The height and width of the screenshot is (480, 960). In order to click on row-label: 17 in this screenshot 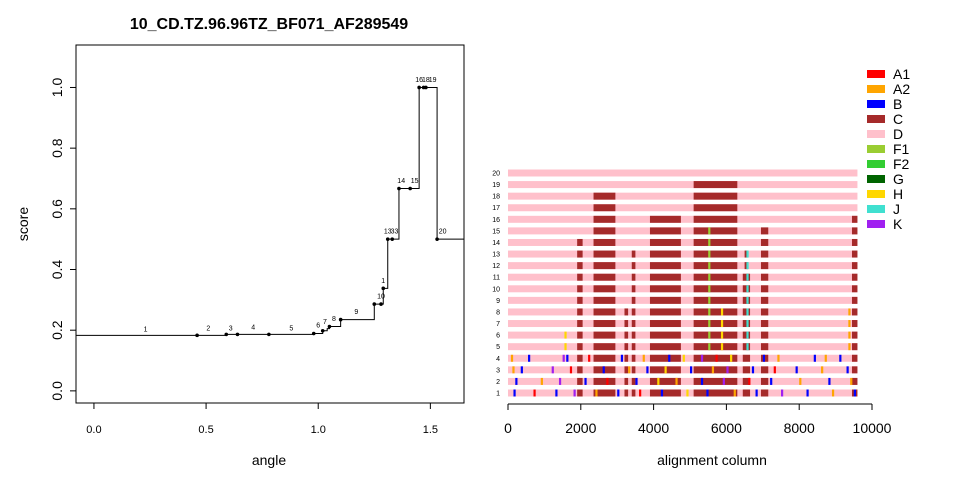, I will do `click(496, 208)`.